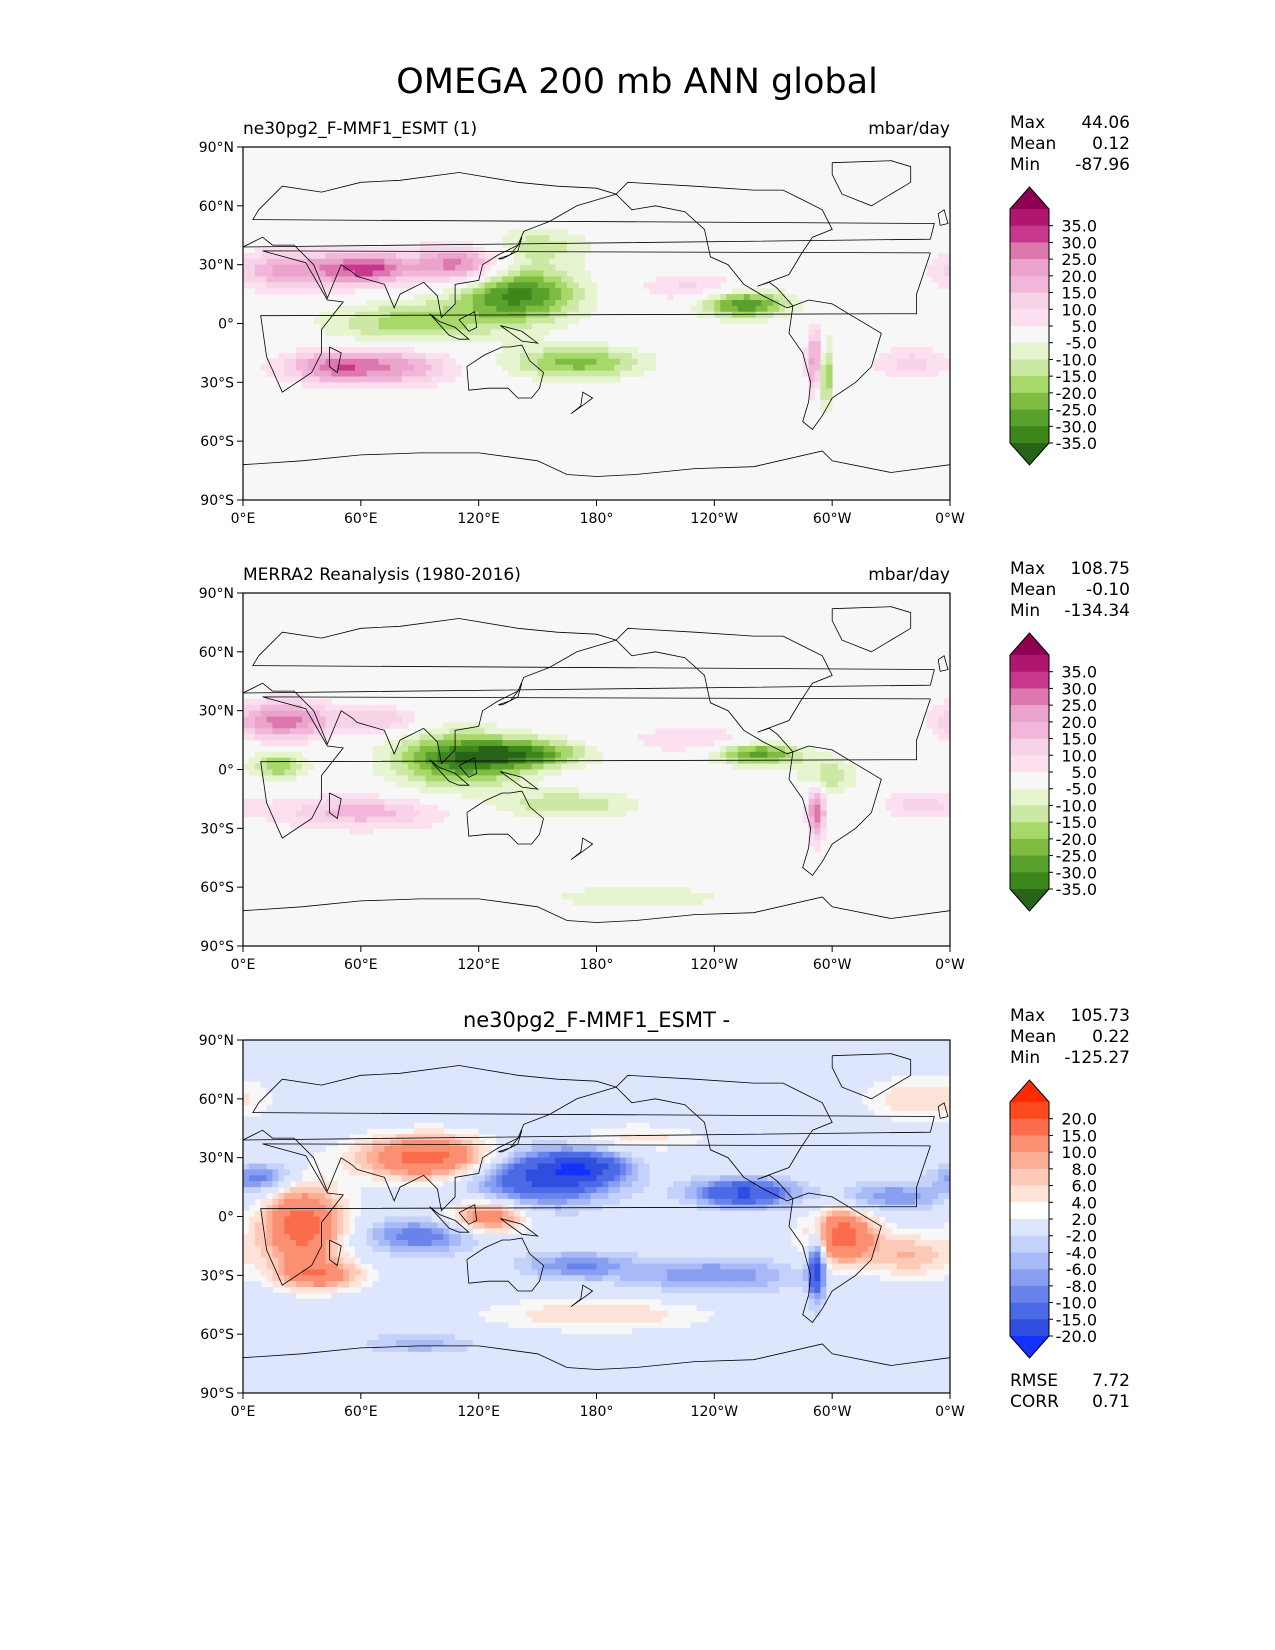 The image size is (1275, 1650). What do you see at coordinates (1076, 856) in the screenshot?
I see `colorbar-tick-label: -25.0` at bounding box center [1076, 856].